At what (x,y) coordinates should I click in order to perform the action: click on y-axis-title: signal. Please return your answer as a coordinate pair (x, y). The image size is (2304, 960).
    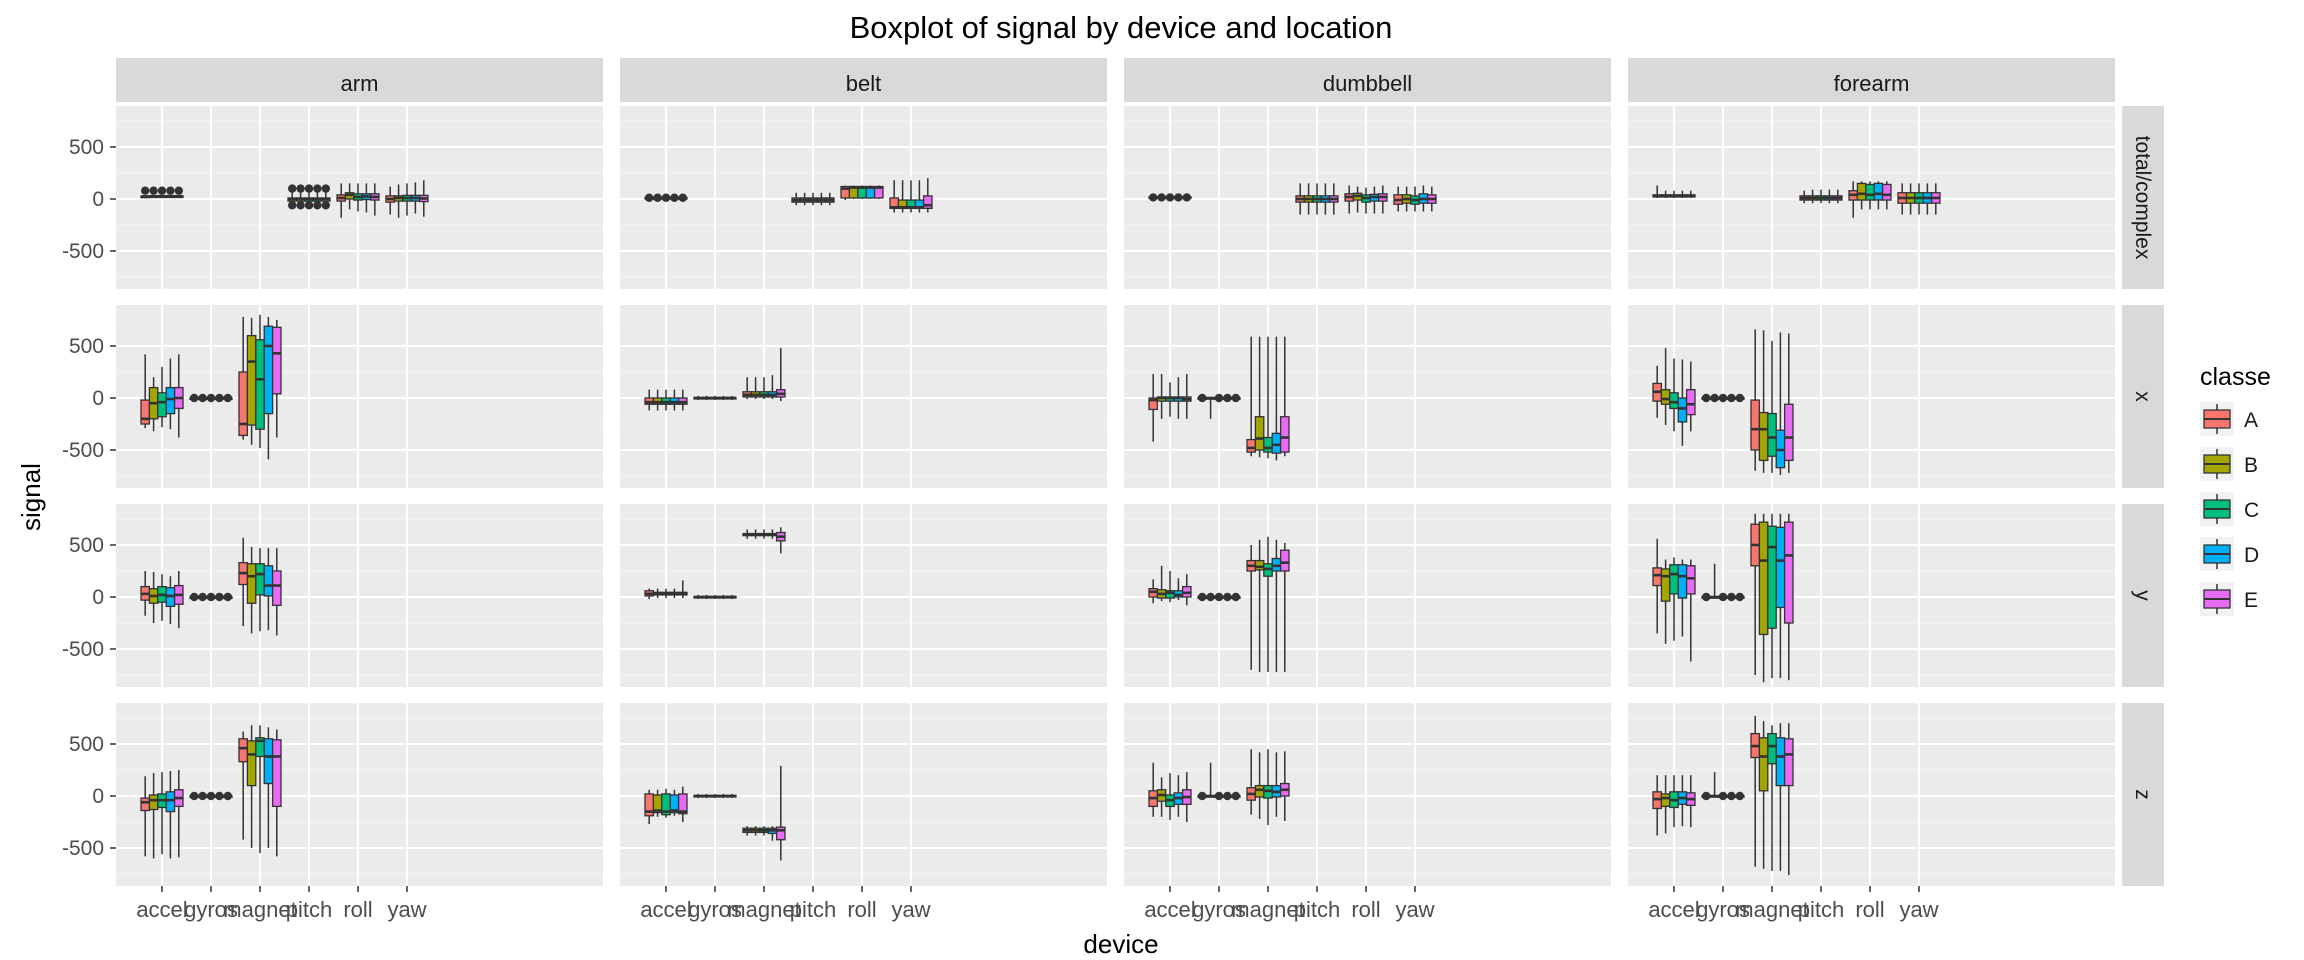
    Looking at the image, I should click on (31, 497).